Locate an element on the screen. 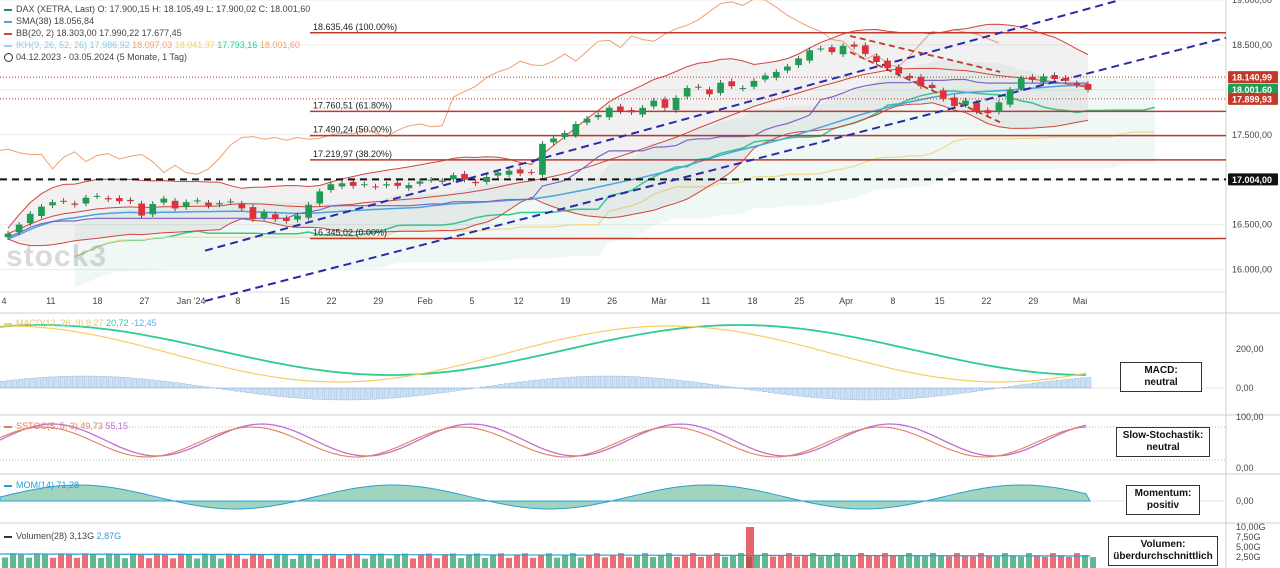  sstoc-k-line is located at coordinates (543, 440).